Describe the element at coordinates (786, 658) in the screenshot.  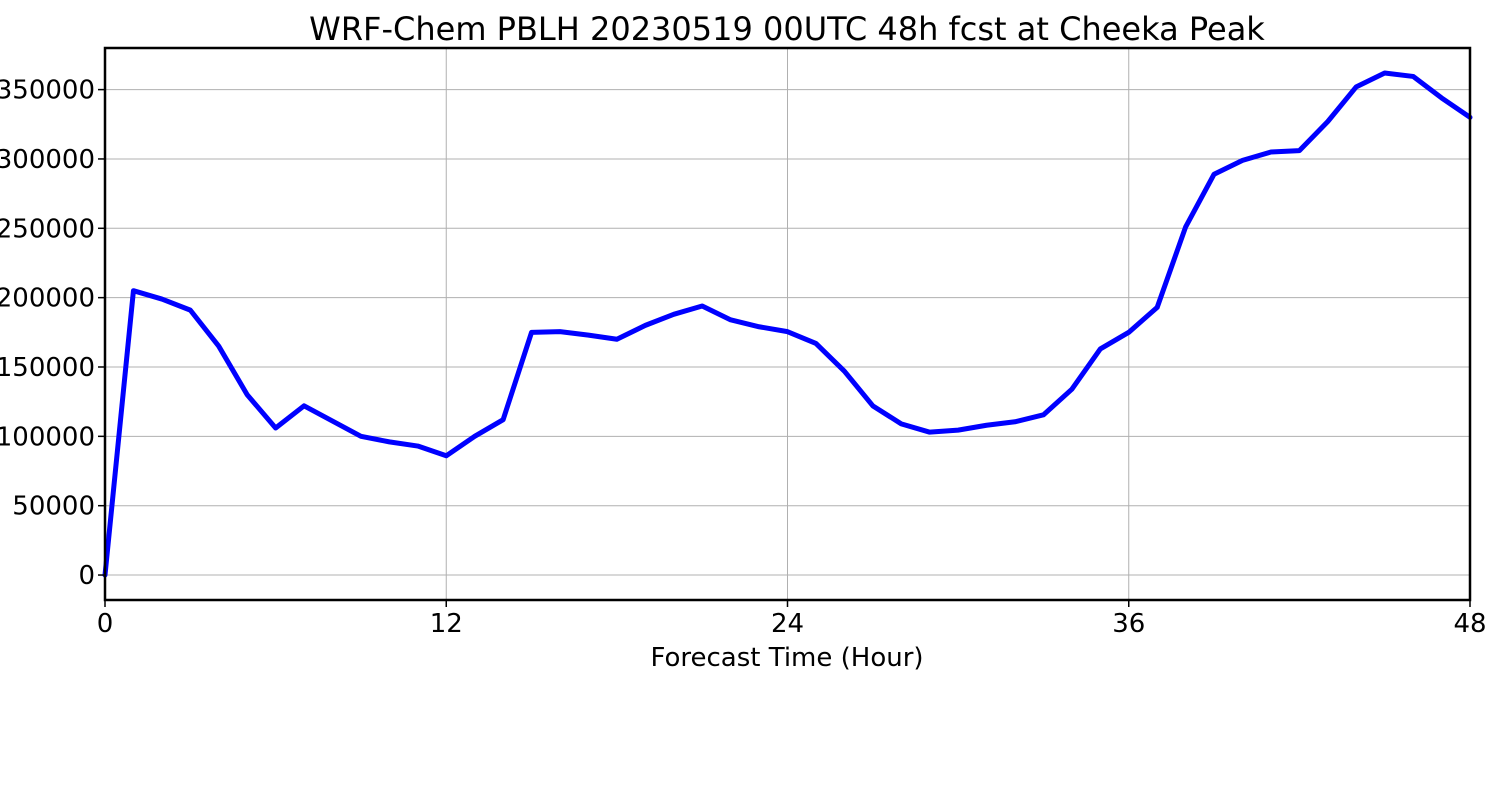
I see `x-axis-label: Forecast Time (Hour)` at that location.